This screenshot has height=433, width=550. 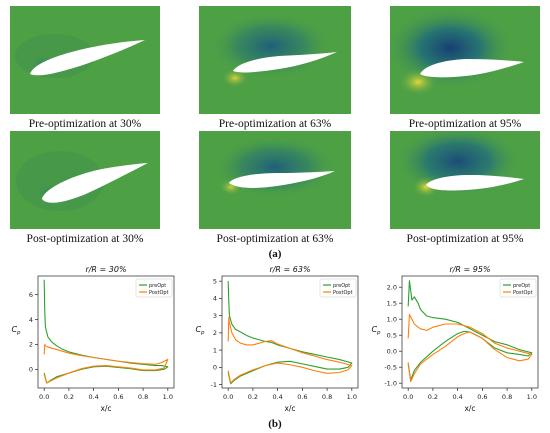 I want to click on y-tick-label: 2.0, so click(x=392, y=288).